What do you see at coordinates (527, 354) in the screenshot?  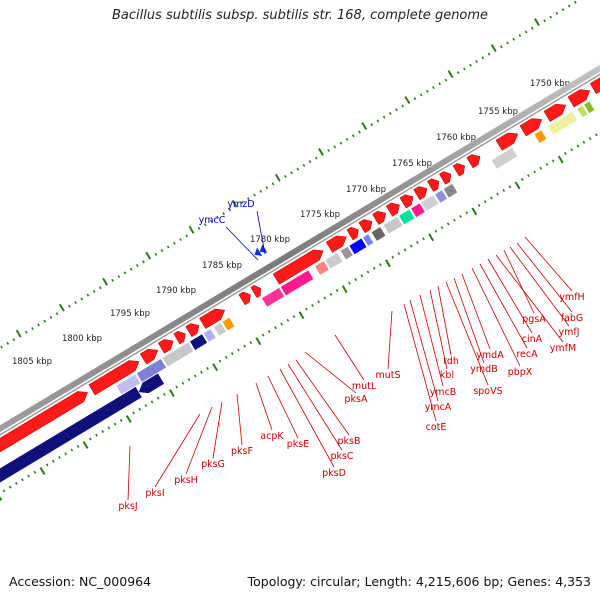 I see `gene-label-recA: recA` at bounding box center [527, 354].